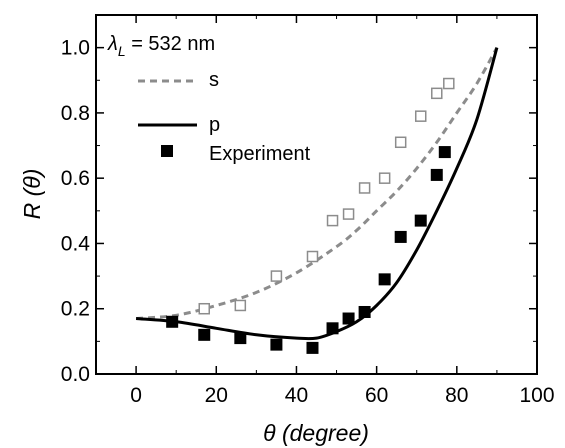 This screenshot has width=565, height=448. What do you see at coordinates (75, 309) in the screenshot?
I see `y-tick-label: 0.2` at bounding box center [75, 309].